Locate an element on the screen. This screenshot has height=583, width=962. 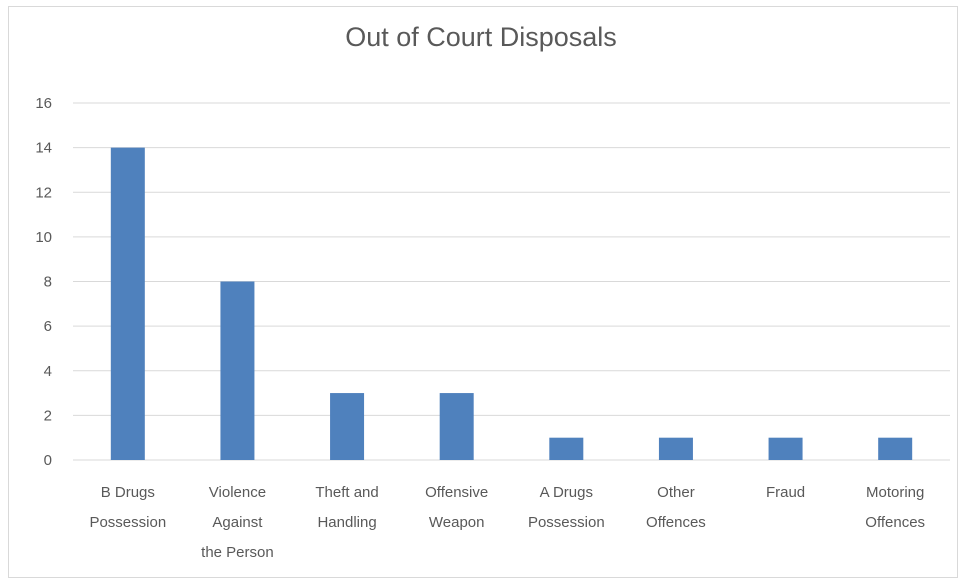
x-tick-label-line: the Person is located at coordinates (237, 552).